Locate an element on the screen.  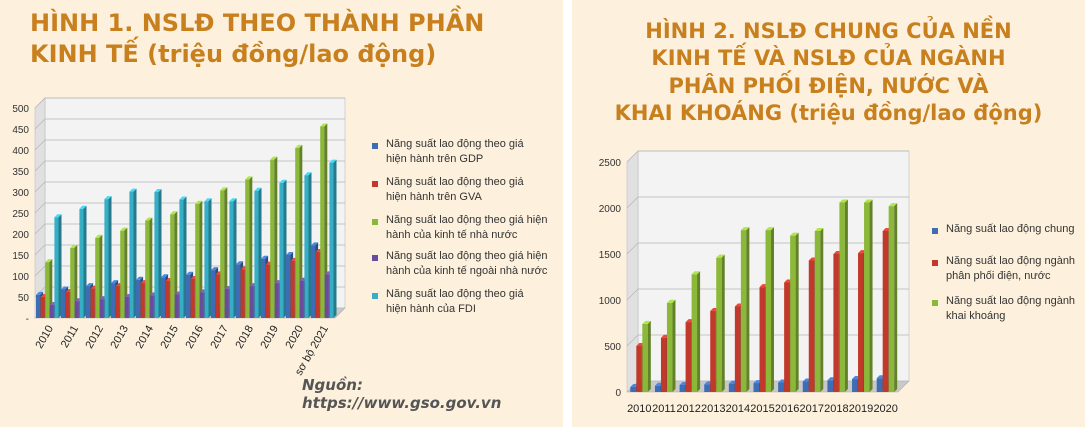
fig1-y-tick-label: 150 is located at coordinates (20, 256).